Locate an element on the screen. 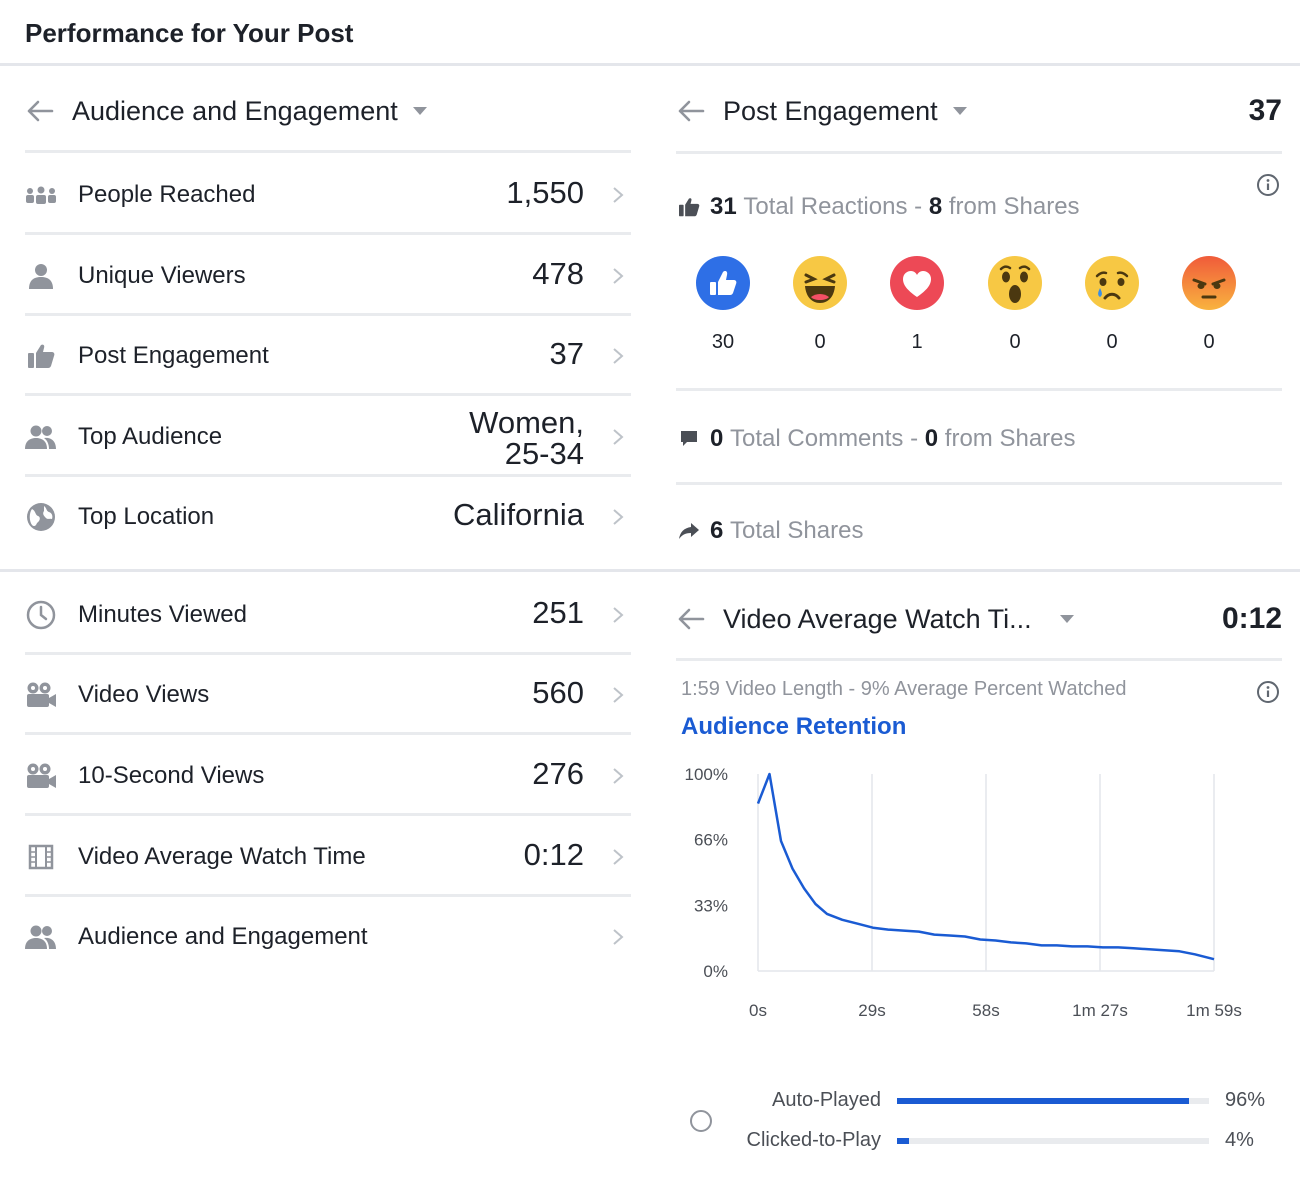 The height and width of the screenshot is (1200, 1300). clicked-to-play-bar-track is located at coordinates (1053, 1141).